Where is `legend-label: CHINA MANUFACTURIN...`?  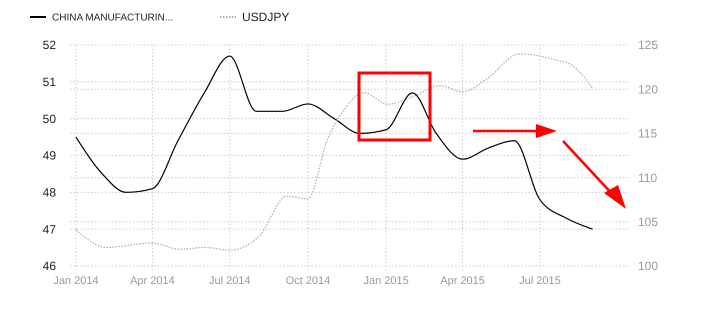 legend-label: CHINA MANUFACTURIN... is located at coordinates (113, 18).